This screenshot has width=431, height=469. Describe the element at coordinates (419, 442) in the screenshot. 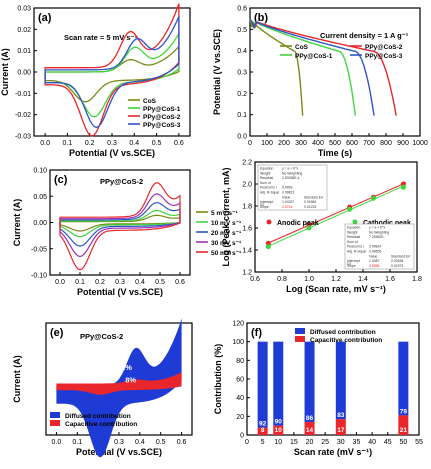

I see `x-tick-label: 55` at that location.